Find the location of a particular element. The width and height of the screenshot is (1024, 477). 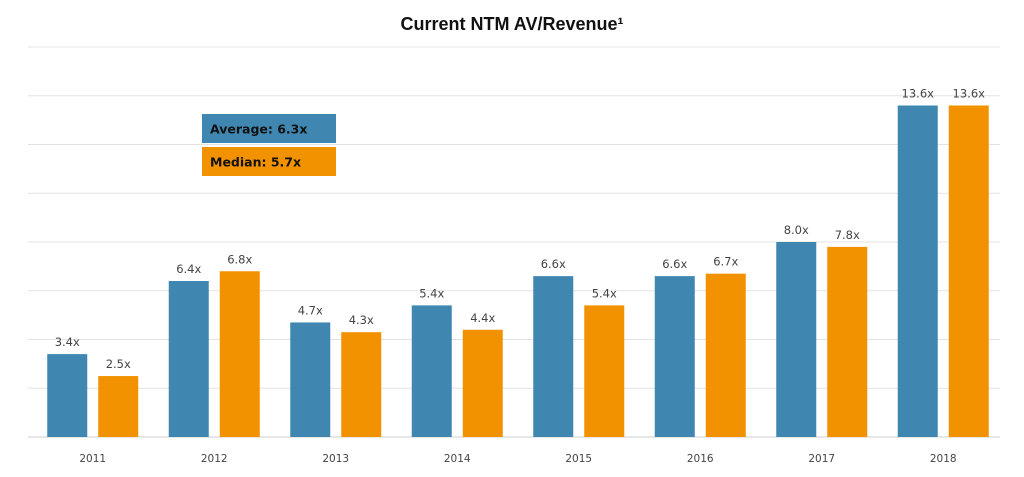

data-label-2015-series-1: 6.6x is located at coordinates (553, 264).